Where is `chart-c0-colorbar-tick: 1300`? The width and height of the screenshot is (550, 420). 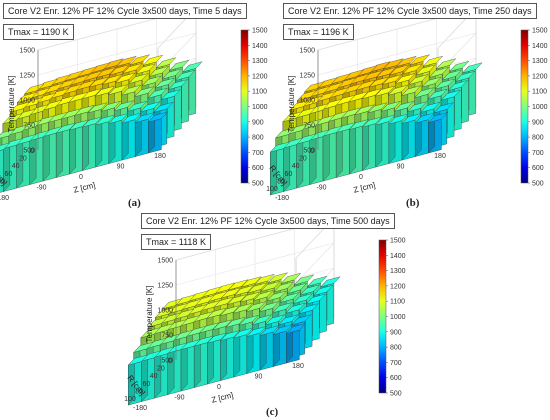
chart-c0-colorbar-tick: 1300 is located at coordinates (260, 61).